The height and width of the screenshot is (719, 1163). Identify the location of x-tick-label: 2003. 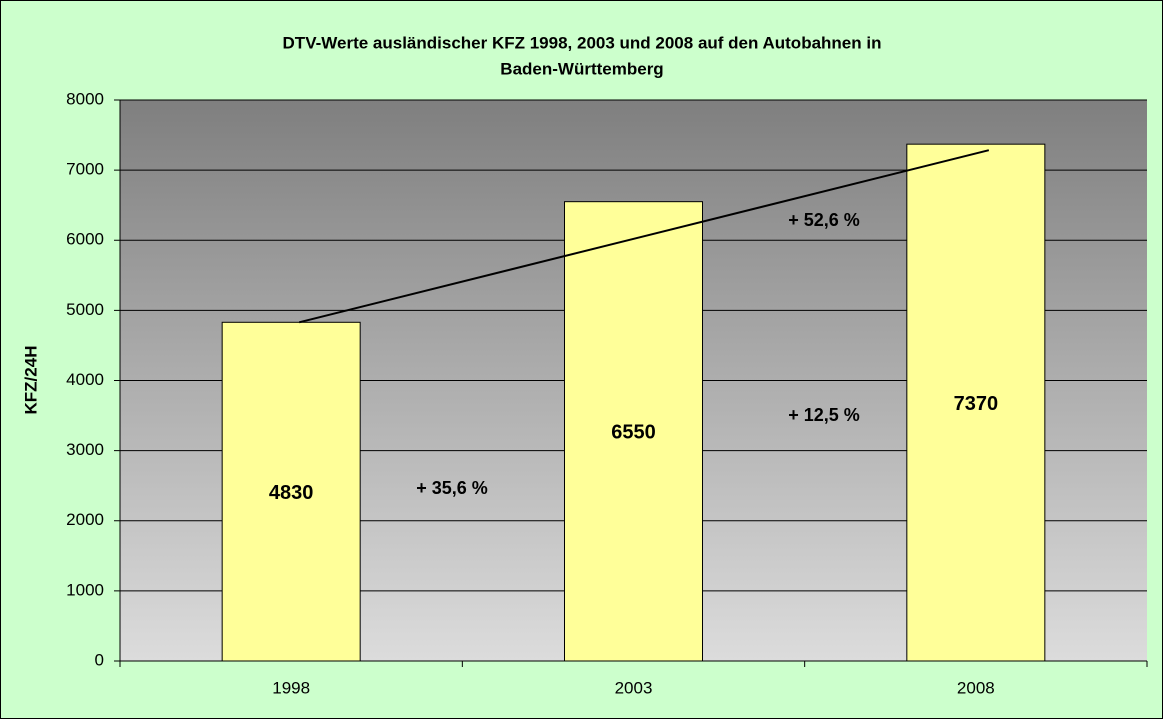
(634, 687).